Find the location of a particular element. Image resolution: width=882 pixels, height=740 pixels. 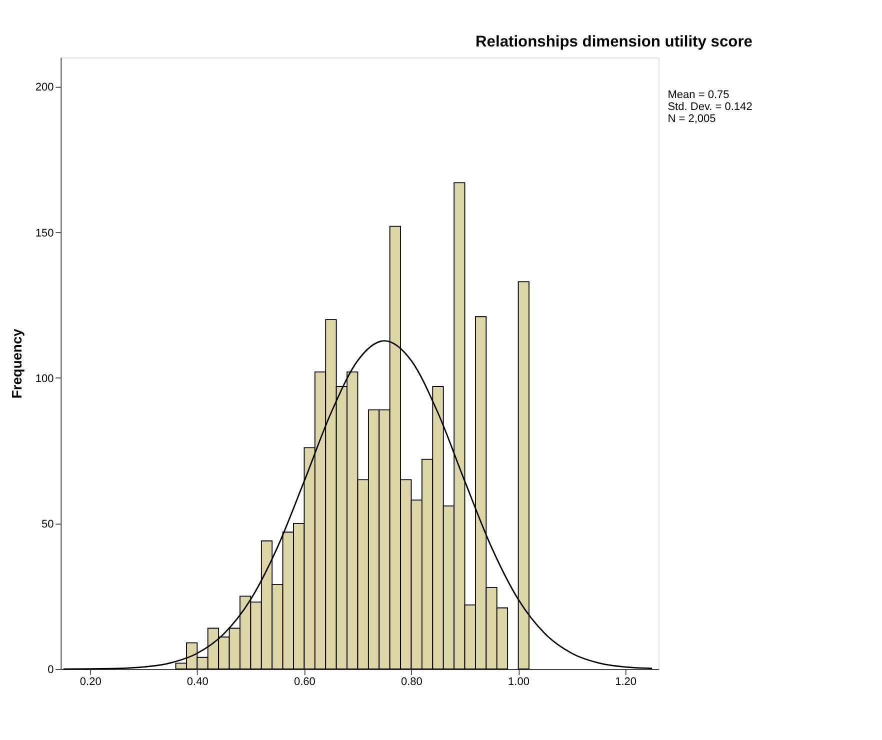

x-tick-label: 1.20 is located at coordinates (626, 682).